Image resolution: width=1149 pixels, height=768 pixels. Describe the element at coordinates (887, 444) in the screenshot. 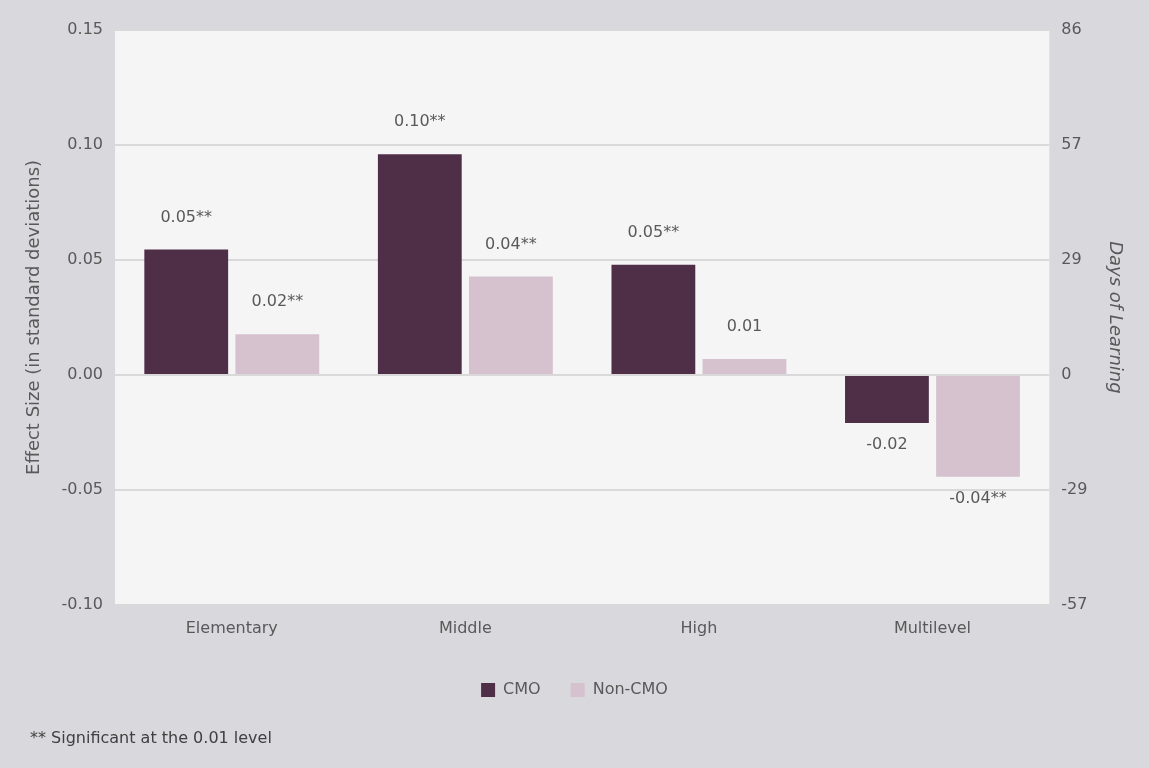

I see `data-label: -0.02` at that location.